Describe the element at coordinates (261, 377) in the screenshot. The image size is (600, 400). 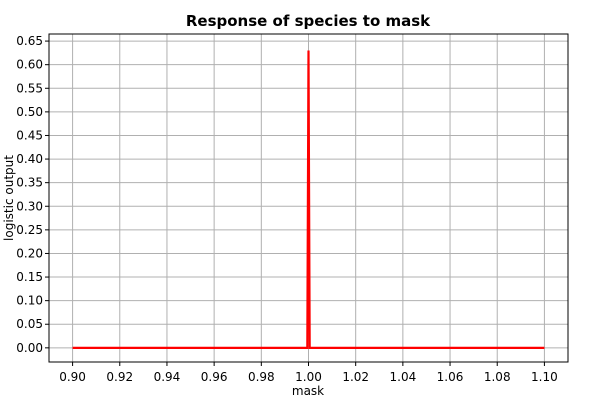
I see `x-tick-label: 0.98` at that location.